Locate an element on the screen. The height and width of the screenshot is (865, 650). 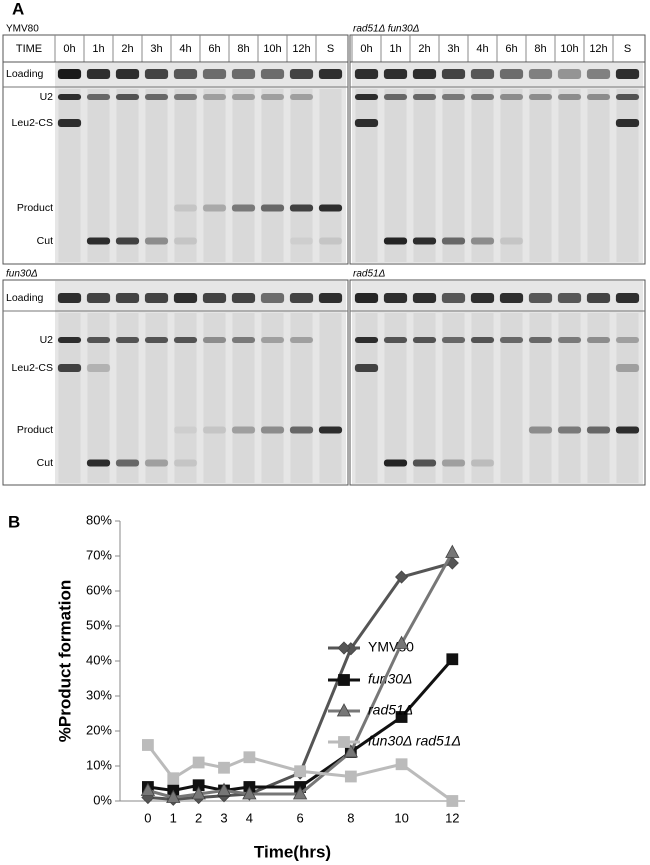
legend-label: fun30Δ is located at coordinates (390, 679).